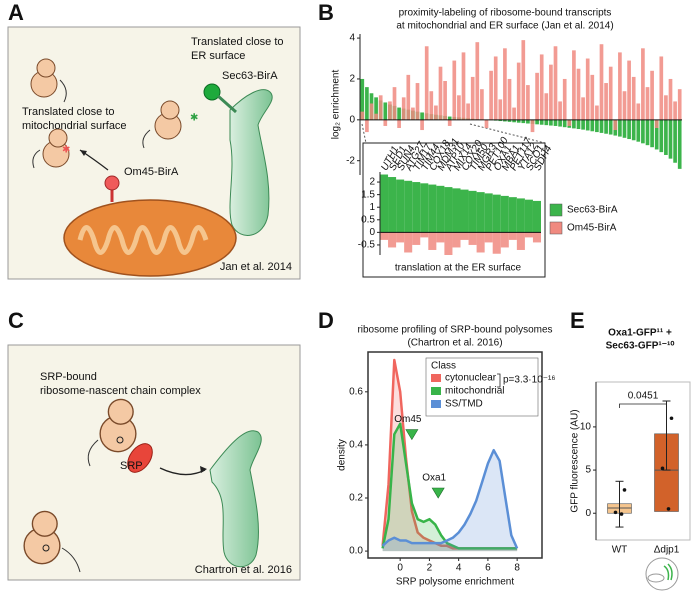 The width and height of the screenshot is (700, 594). Describe the element at coordinates (458, 268) in the screenshot. I see `chart-title: translation at the ER surface` at that location.